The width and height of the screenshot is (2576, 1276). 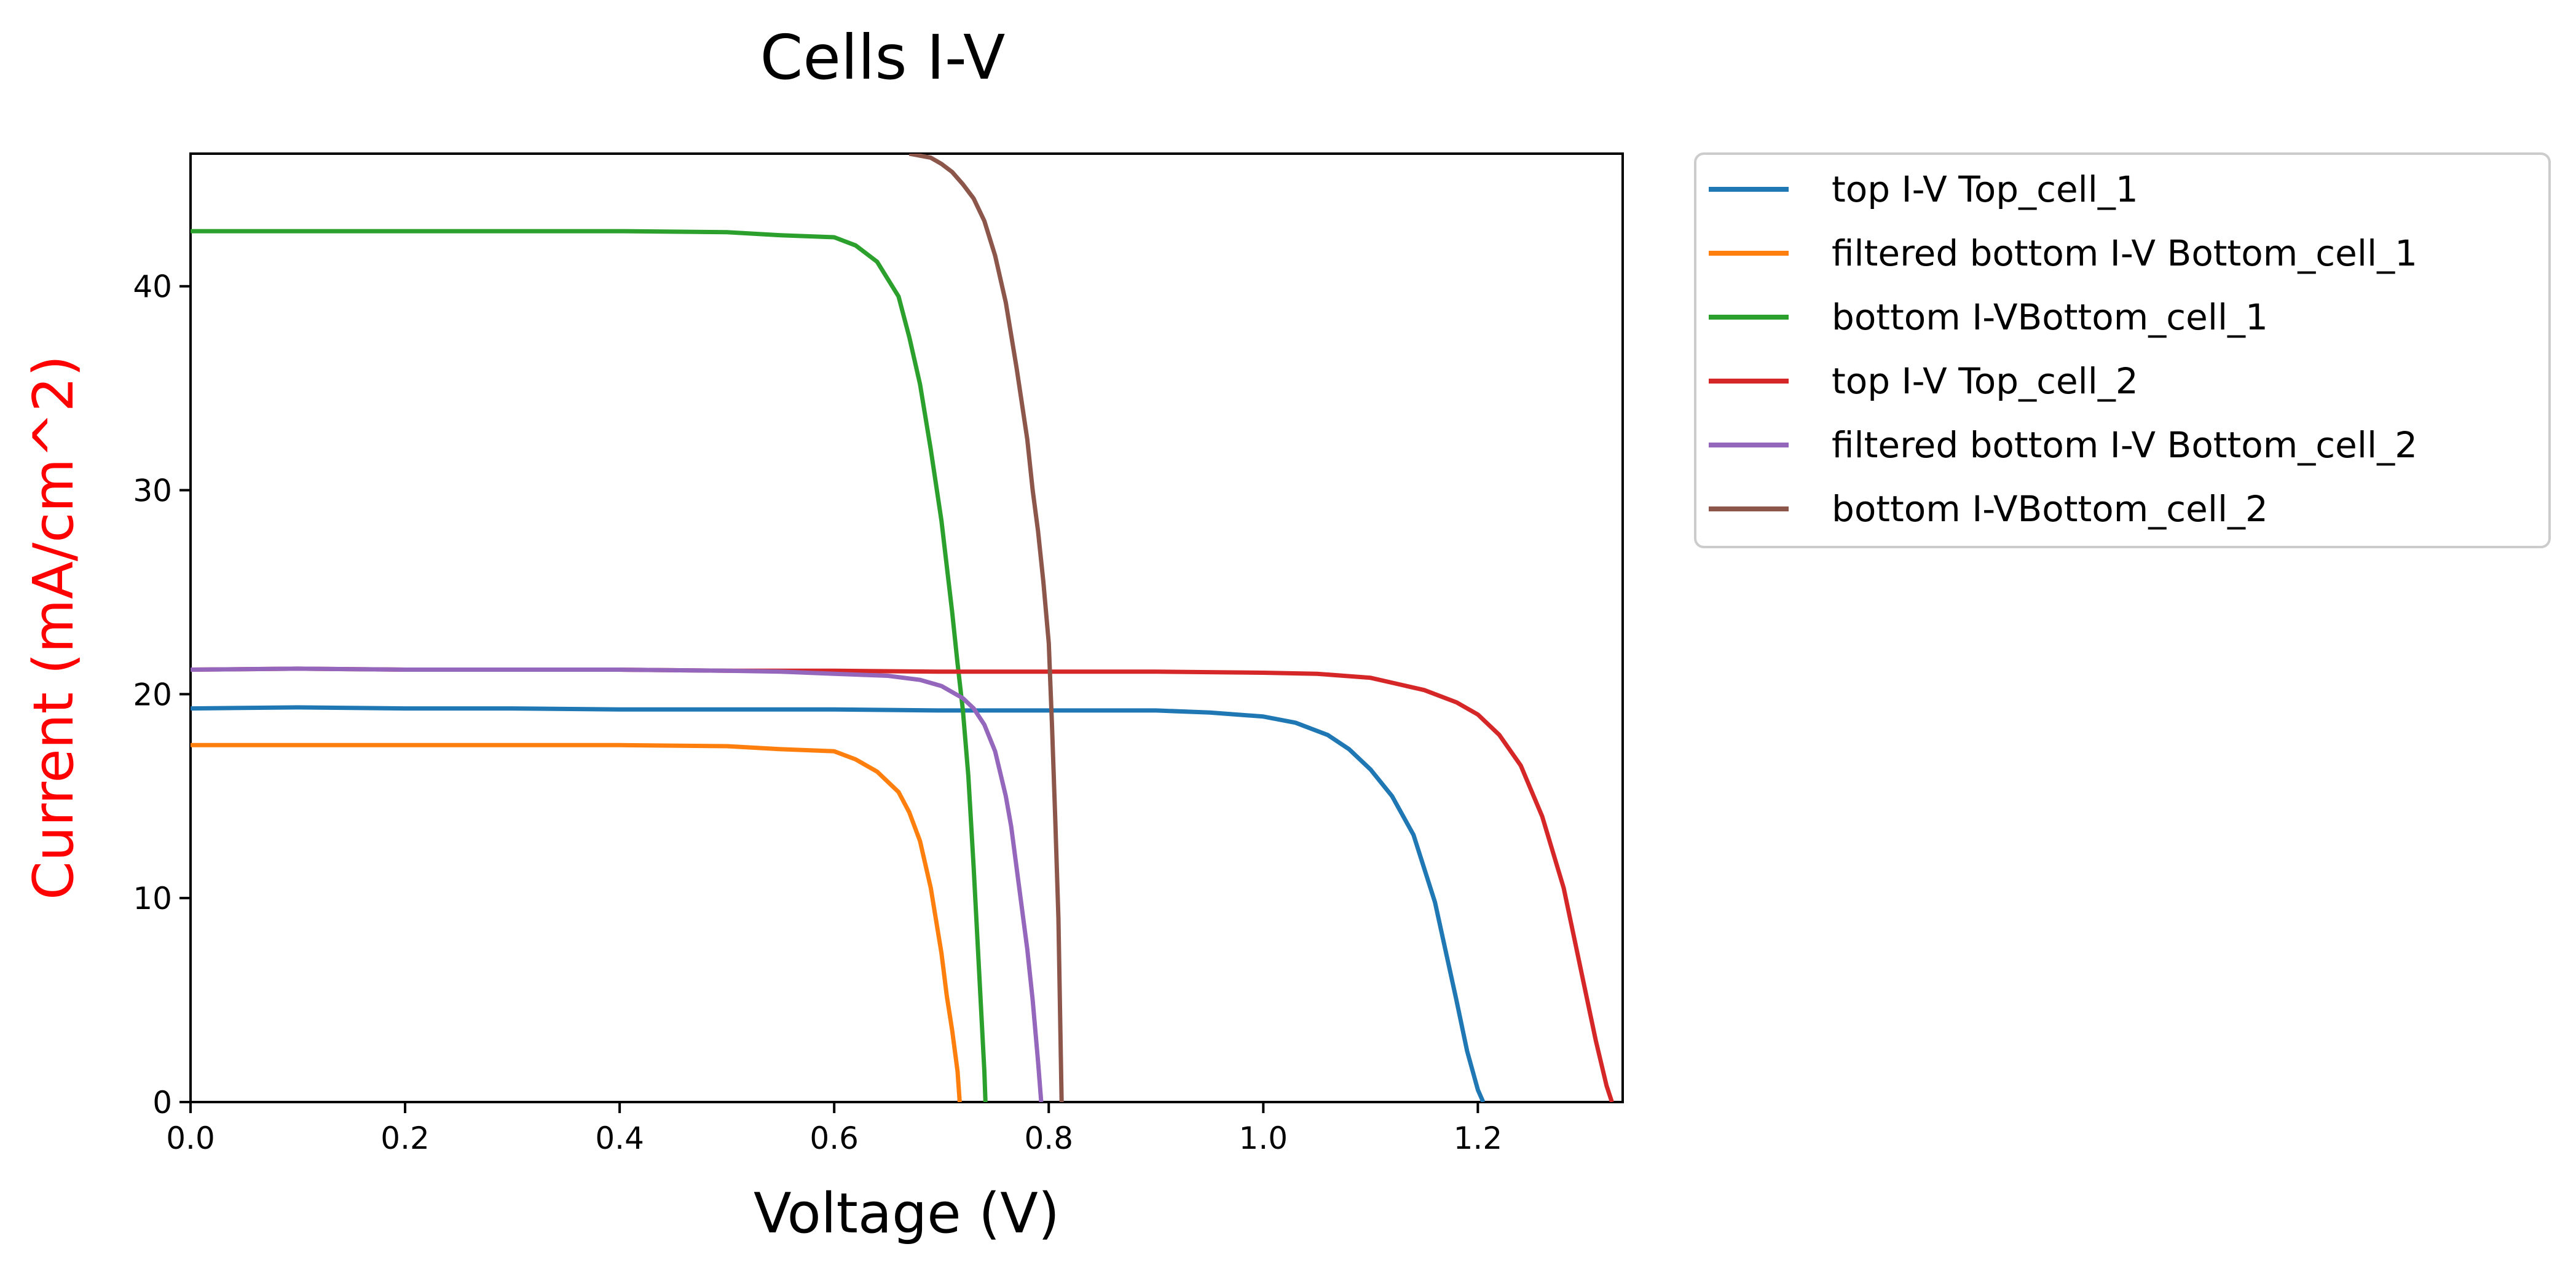 What do you see at coordinates (1985, 189) in the screenshot?
I see `legend-label: top I-V Top_cell_1` at bounding box center [1985, 189].